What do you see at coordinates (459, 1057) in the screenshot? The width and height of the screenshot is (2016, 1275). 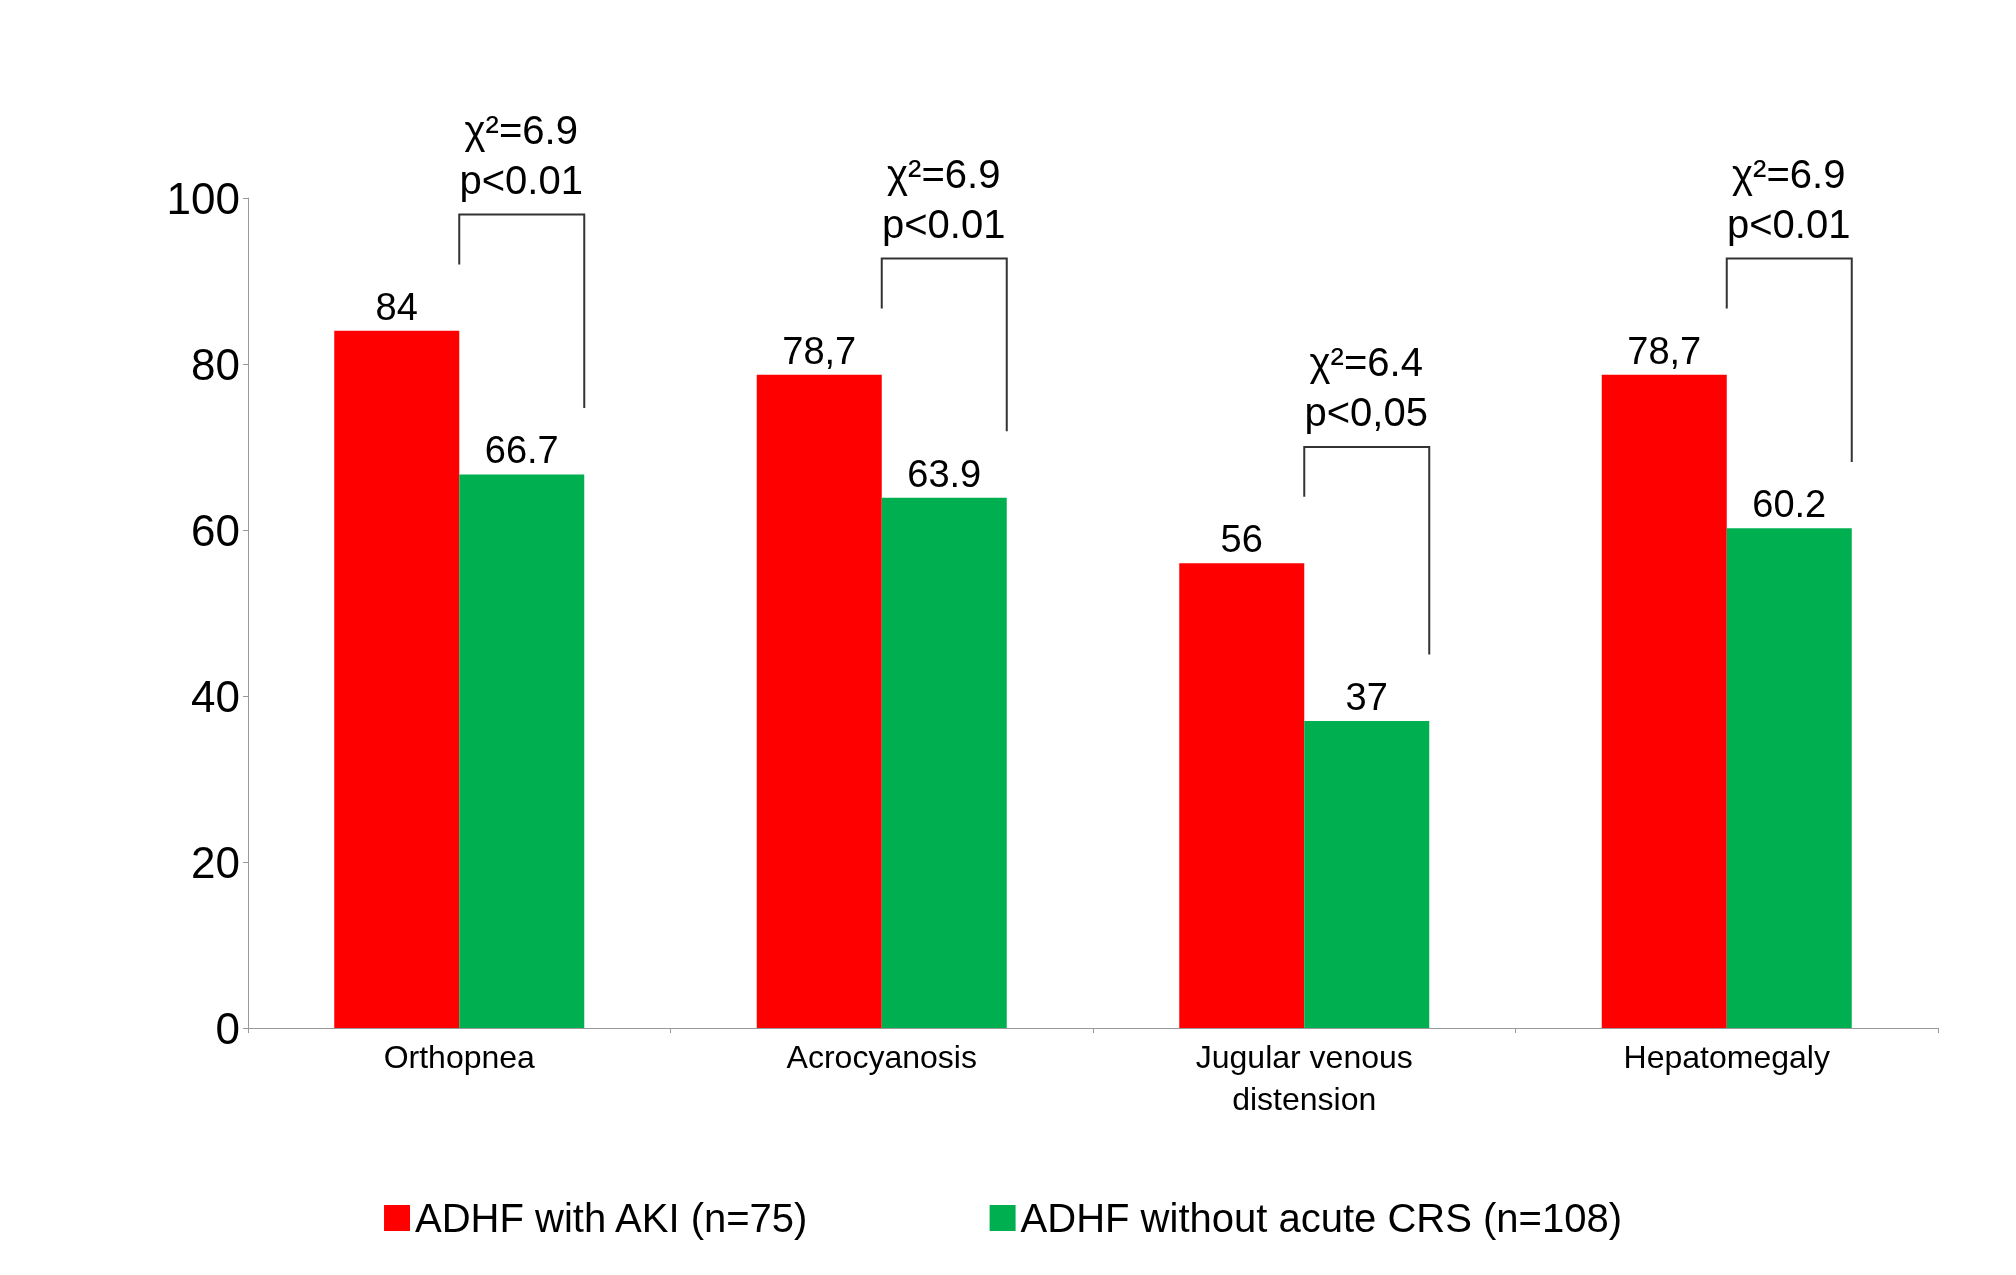 I see `x-tick-label: Orthopnea` at bounding box center [459, 1057].